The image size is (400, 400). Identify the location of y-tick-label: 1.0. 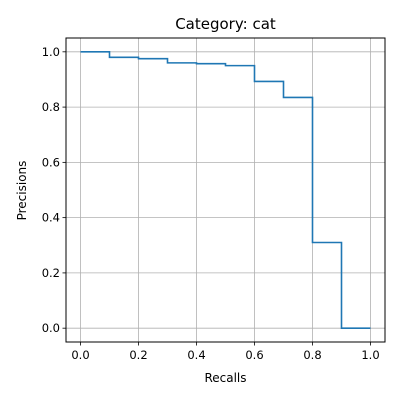
(51, 52).